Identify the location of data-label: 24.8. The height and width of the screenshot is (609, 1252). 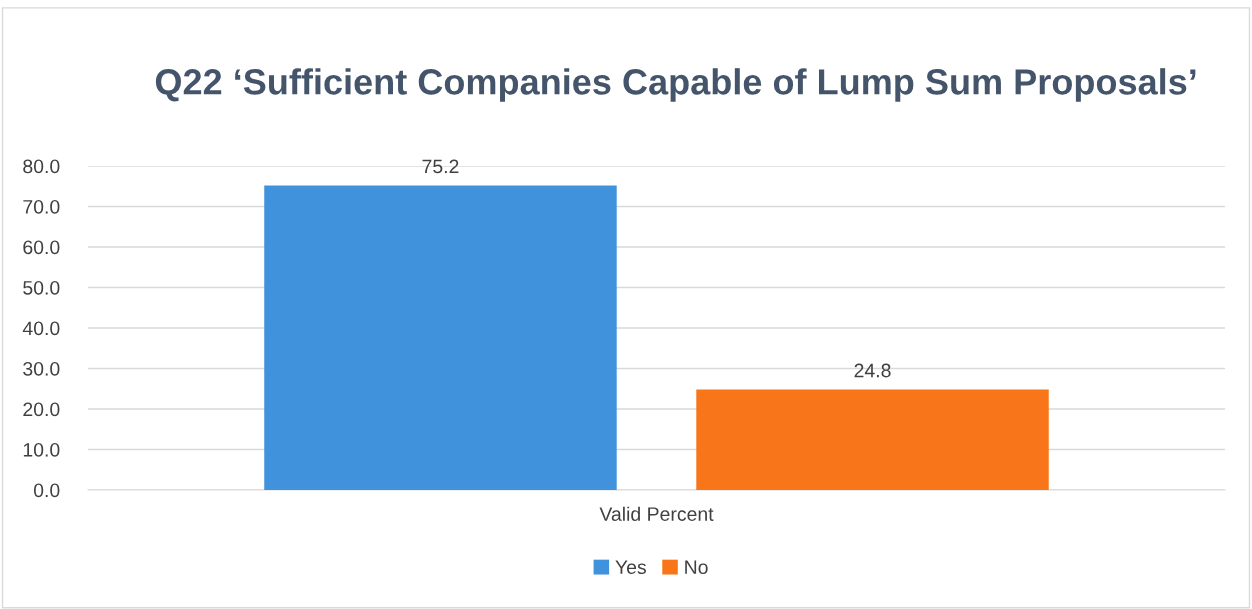
(872, 370).